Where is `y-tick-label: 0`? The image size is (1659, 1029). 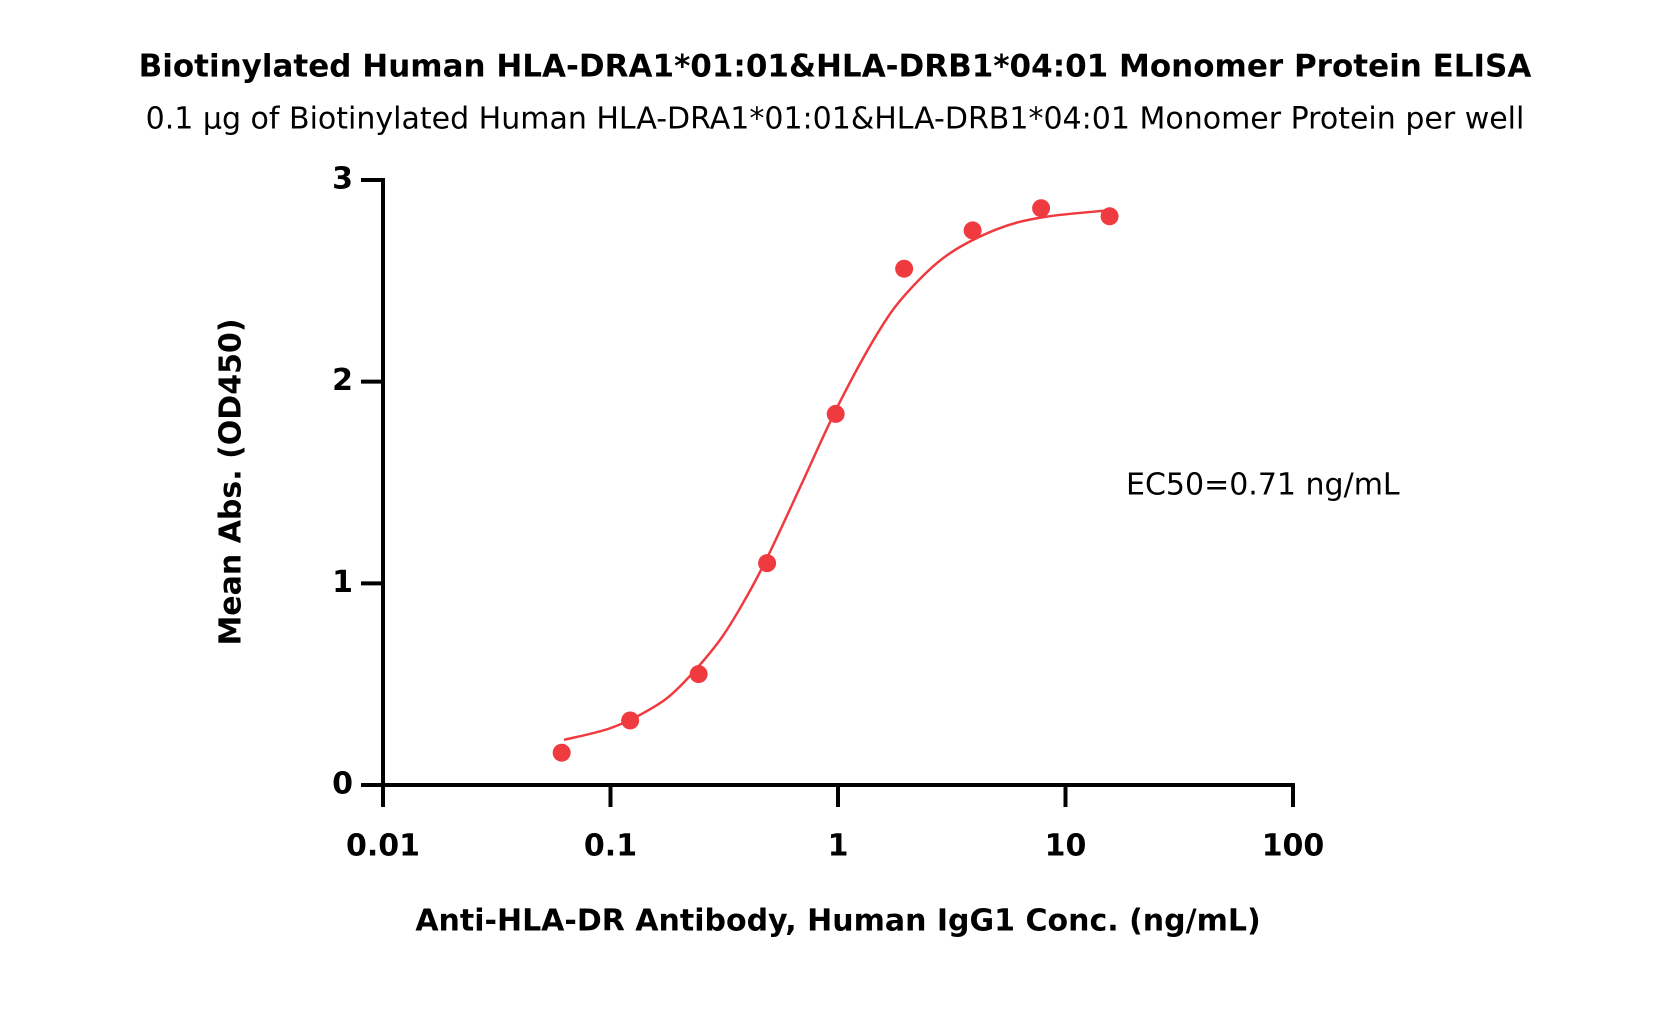
y-tick-label: 0 is located at coordinates (342, 784).